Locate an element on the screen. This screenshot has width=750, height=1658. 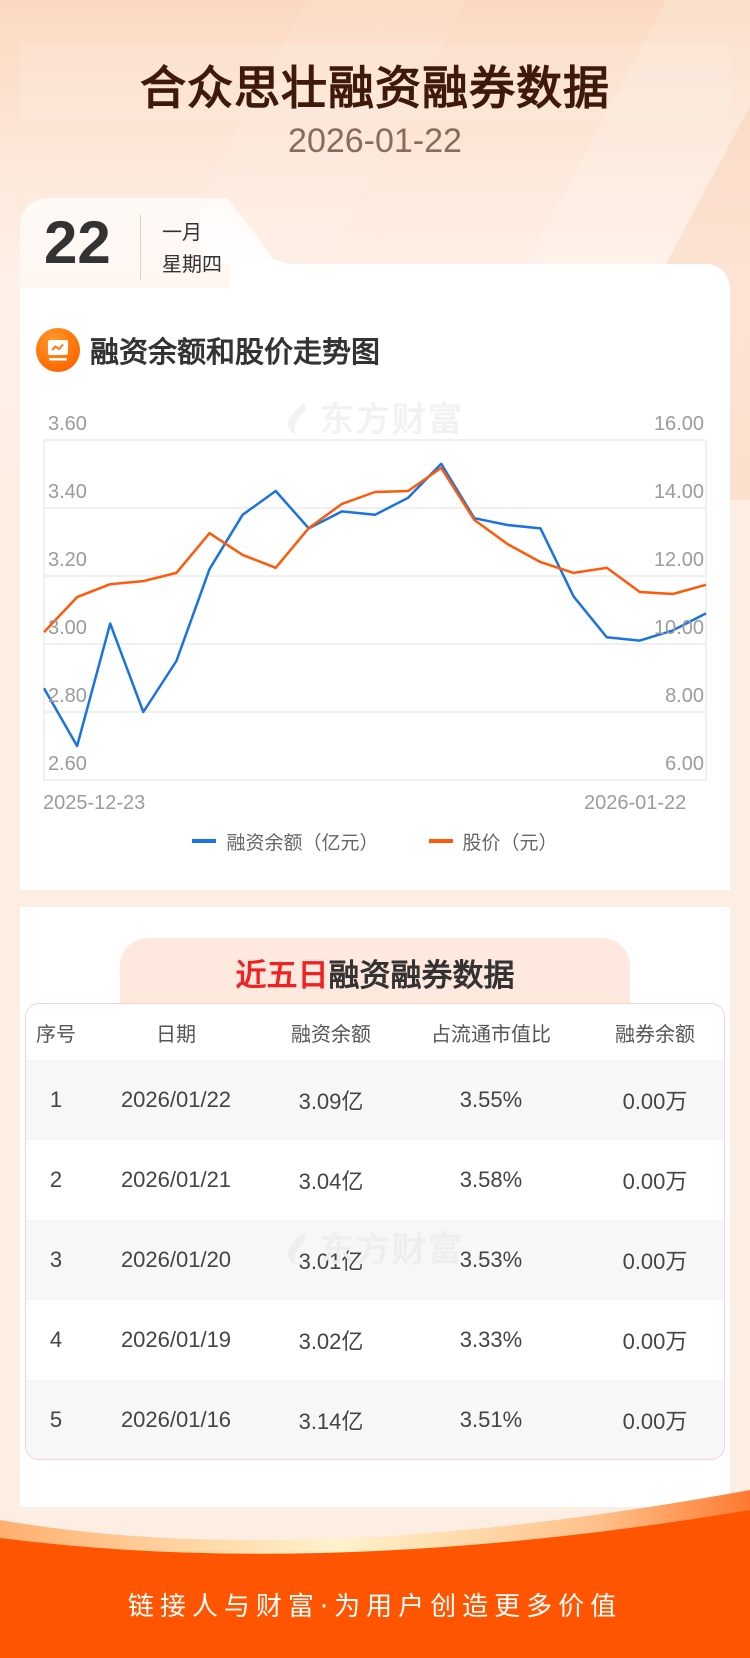
chart-monitor-icon is located at coordinates (58, 350).